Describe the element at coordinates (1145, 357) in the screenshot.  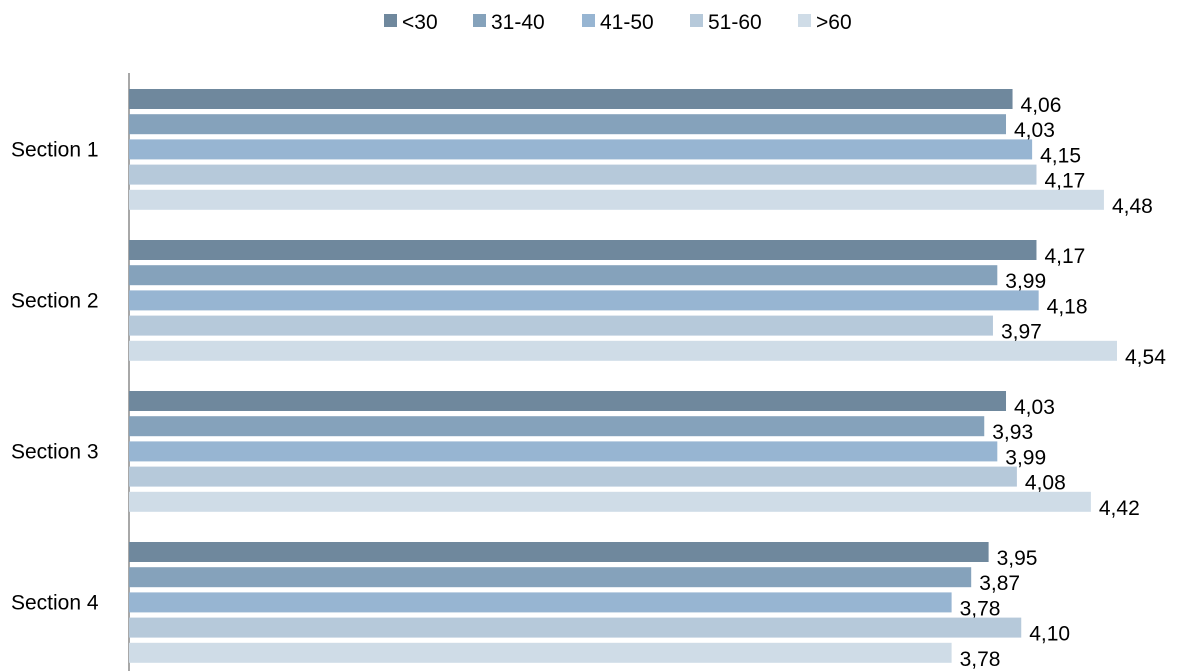
I see `data-label-section-2-series-5: 4,54` at that location.